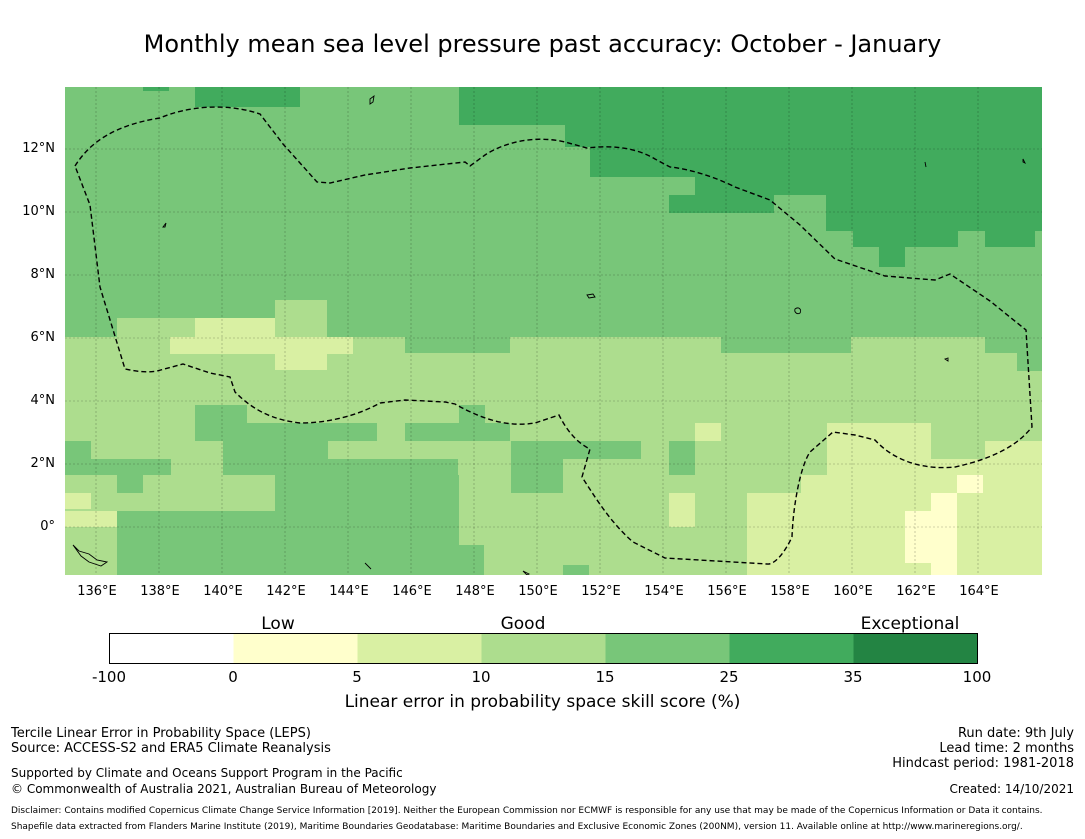  I want to click on lon-tick: 164°E, so click(979, 591).